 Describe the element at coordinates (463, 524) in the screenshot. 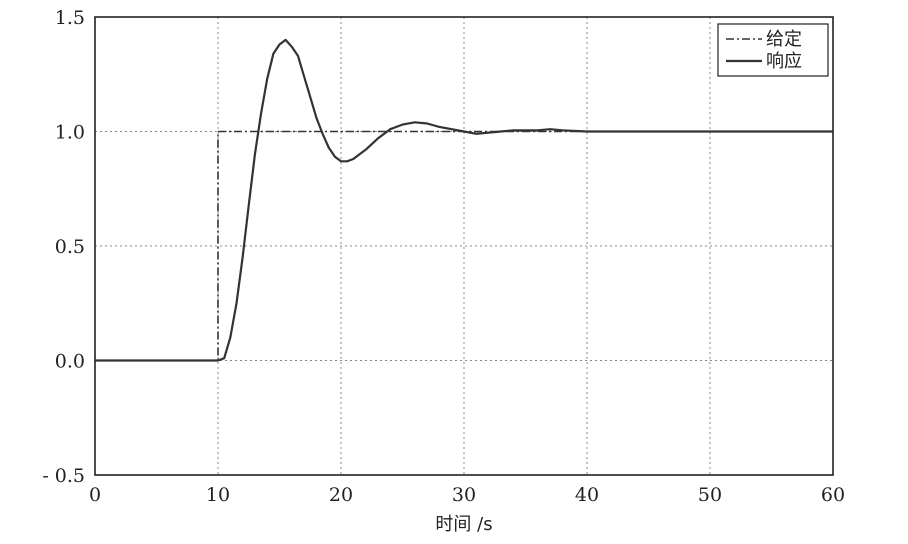

I see `x-axis-label: 时间 /s` at that location.